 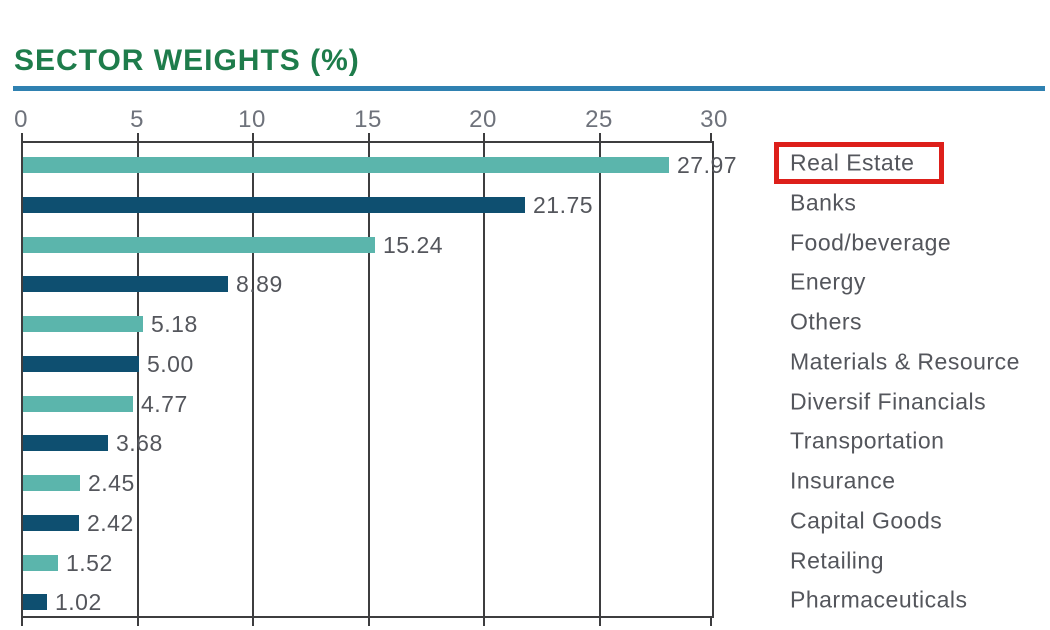 What do you see at coordinates (826, 321) in the screenshot?
I see `sector-label-others: Others` at bounding box center [826, 321].